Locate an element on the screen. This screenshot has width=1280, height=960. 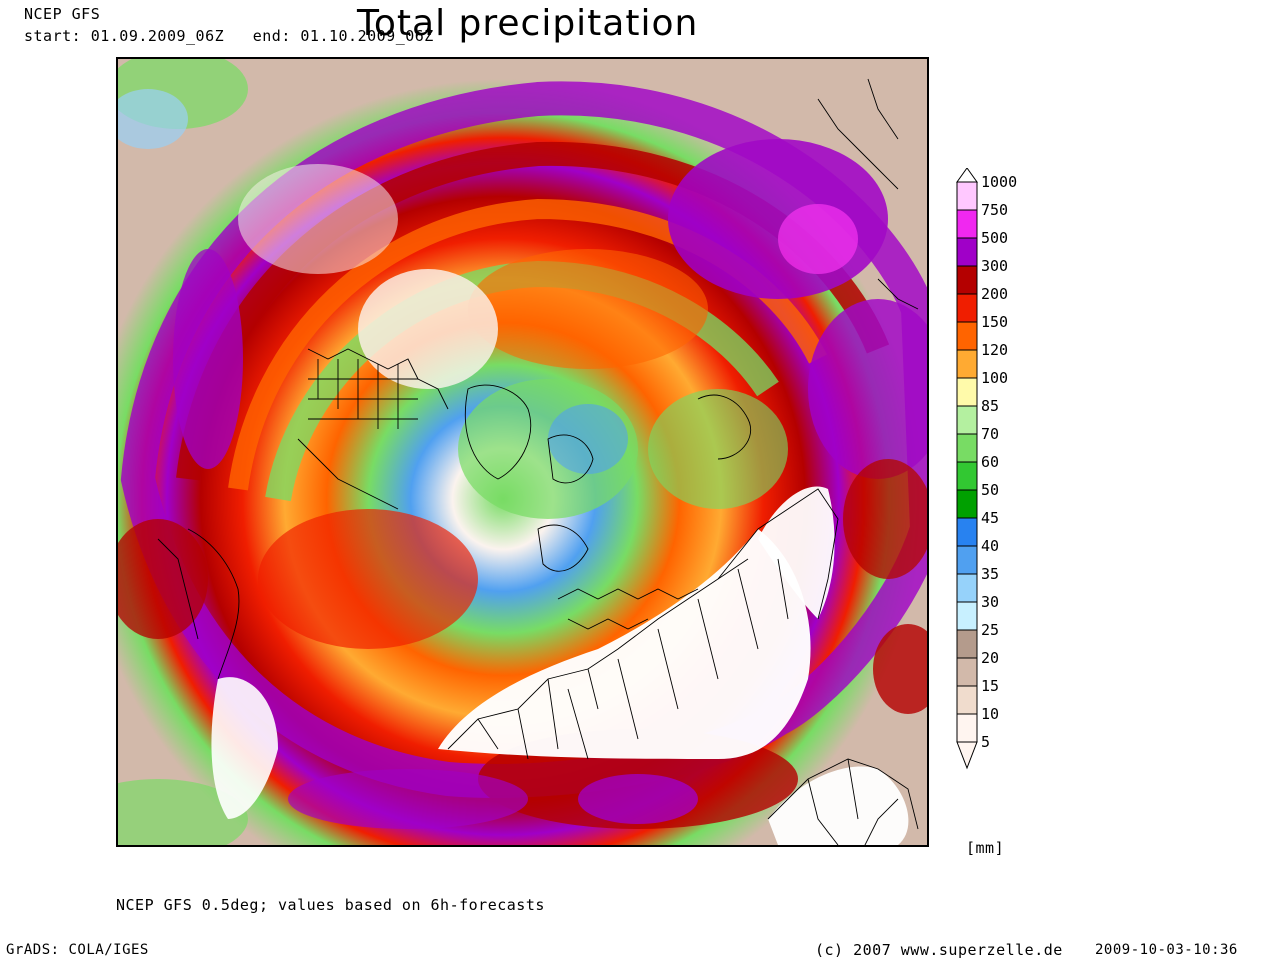
legend-level-label: 45 is located at coordinates (990, 518).